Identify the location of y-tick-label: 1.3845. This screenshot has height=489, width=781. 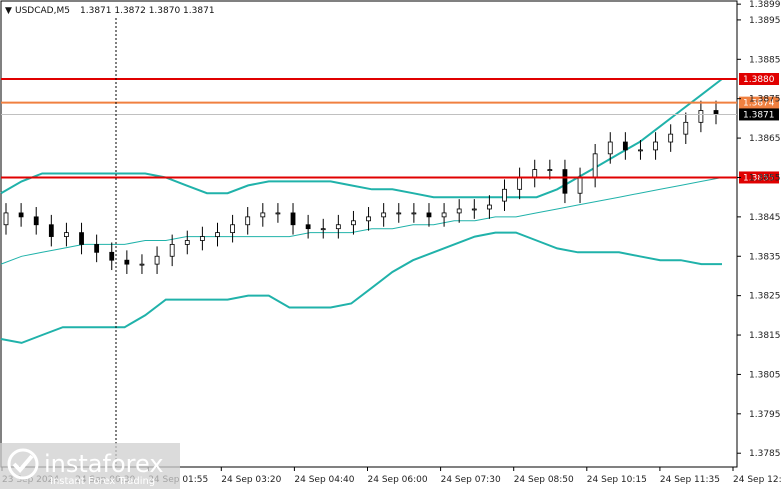
(765, 218).